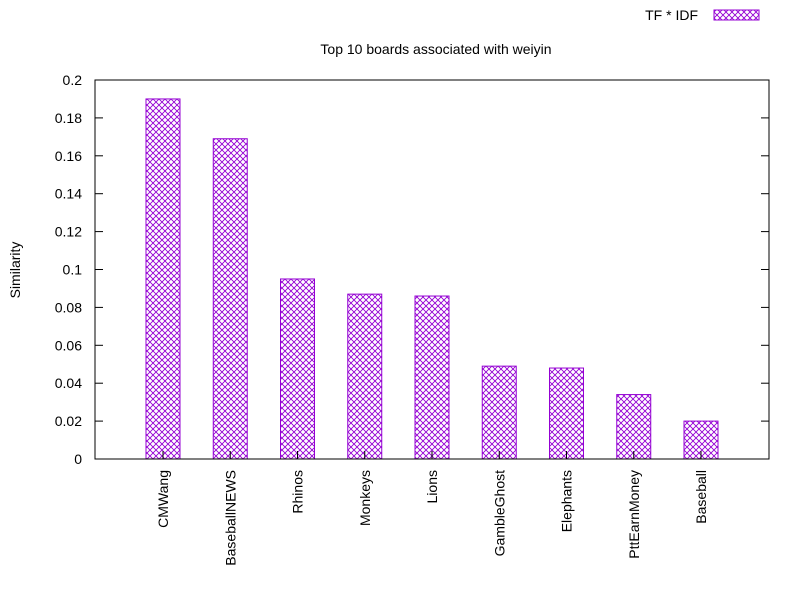 The image size is (800, 600). Describe the element at coordinates (499, 412) in the screenshot. I see `bar-gambleghost` at that location.